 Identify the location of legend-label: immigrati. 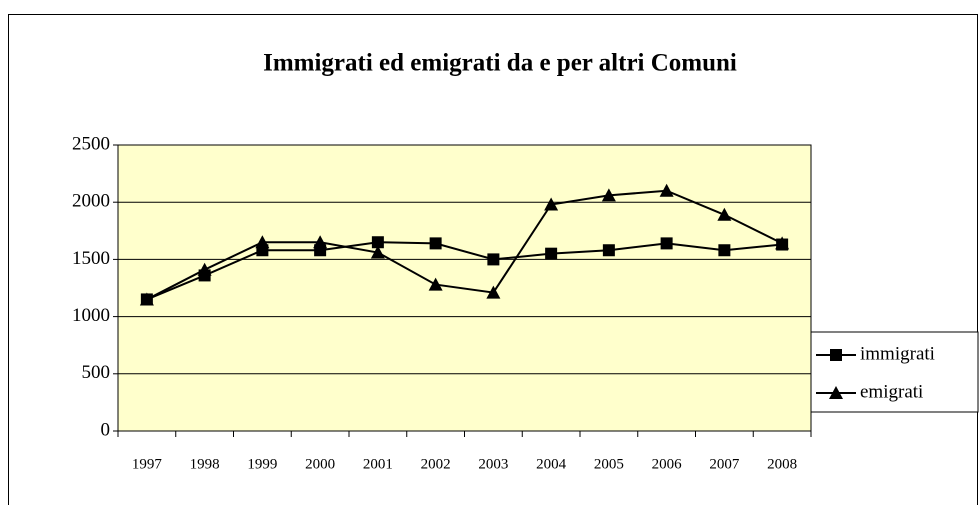
(897, 353).